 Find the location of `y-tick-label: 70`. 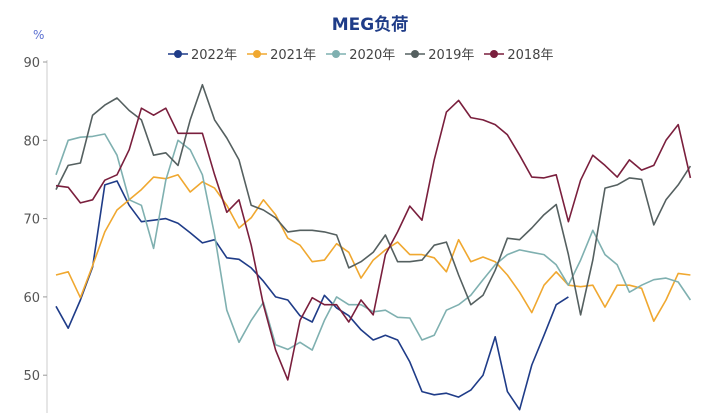

y-tick-label: 70 is located at coordinates (31, 220).